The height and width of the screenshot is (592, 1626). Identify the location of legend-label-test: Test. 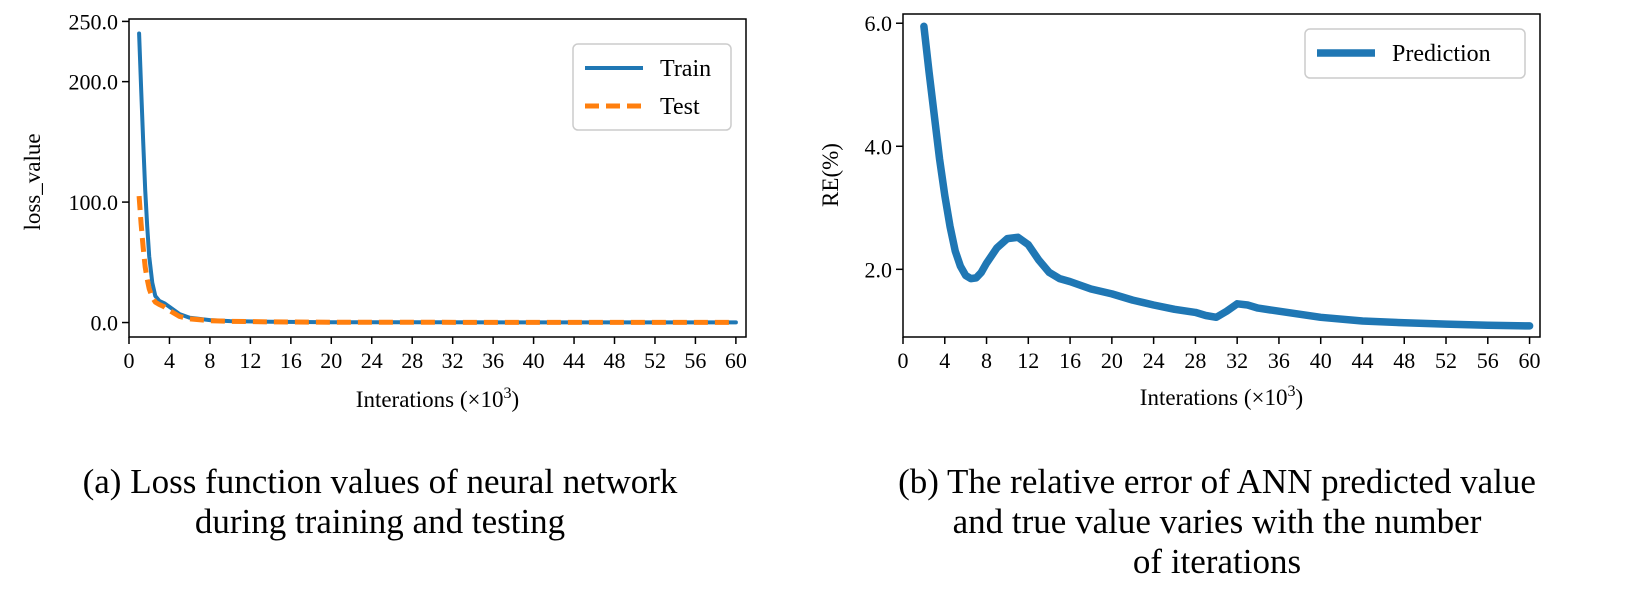
(680, 107).